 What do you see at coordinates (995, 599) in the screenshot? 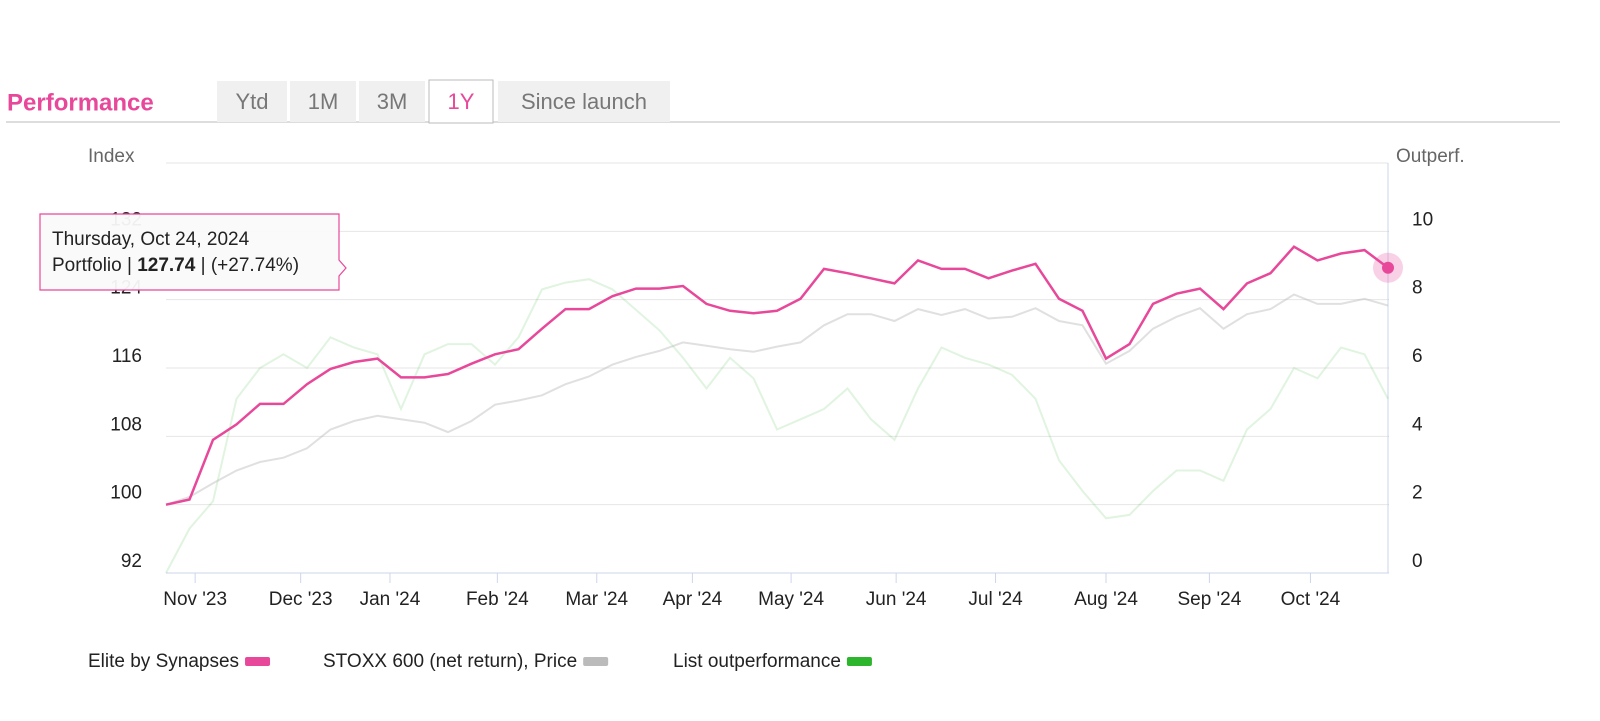
I see `x-tick-label: Jul '24` at bounding box center [995, 599].